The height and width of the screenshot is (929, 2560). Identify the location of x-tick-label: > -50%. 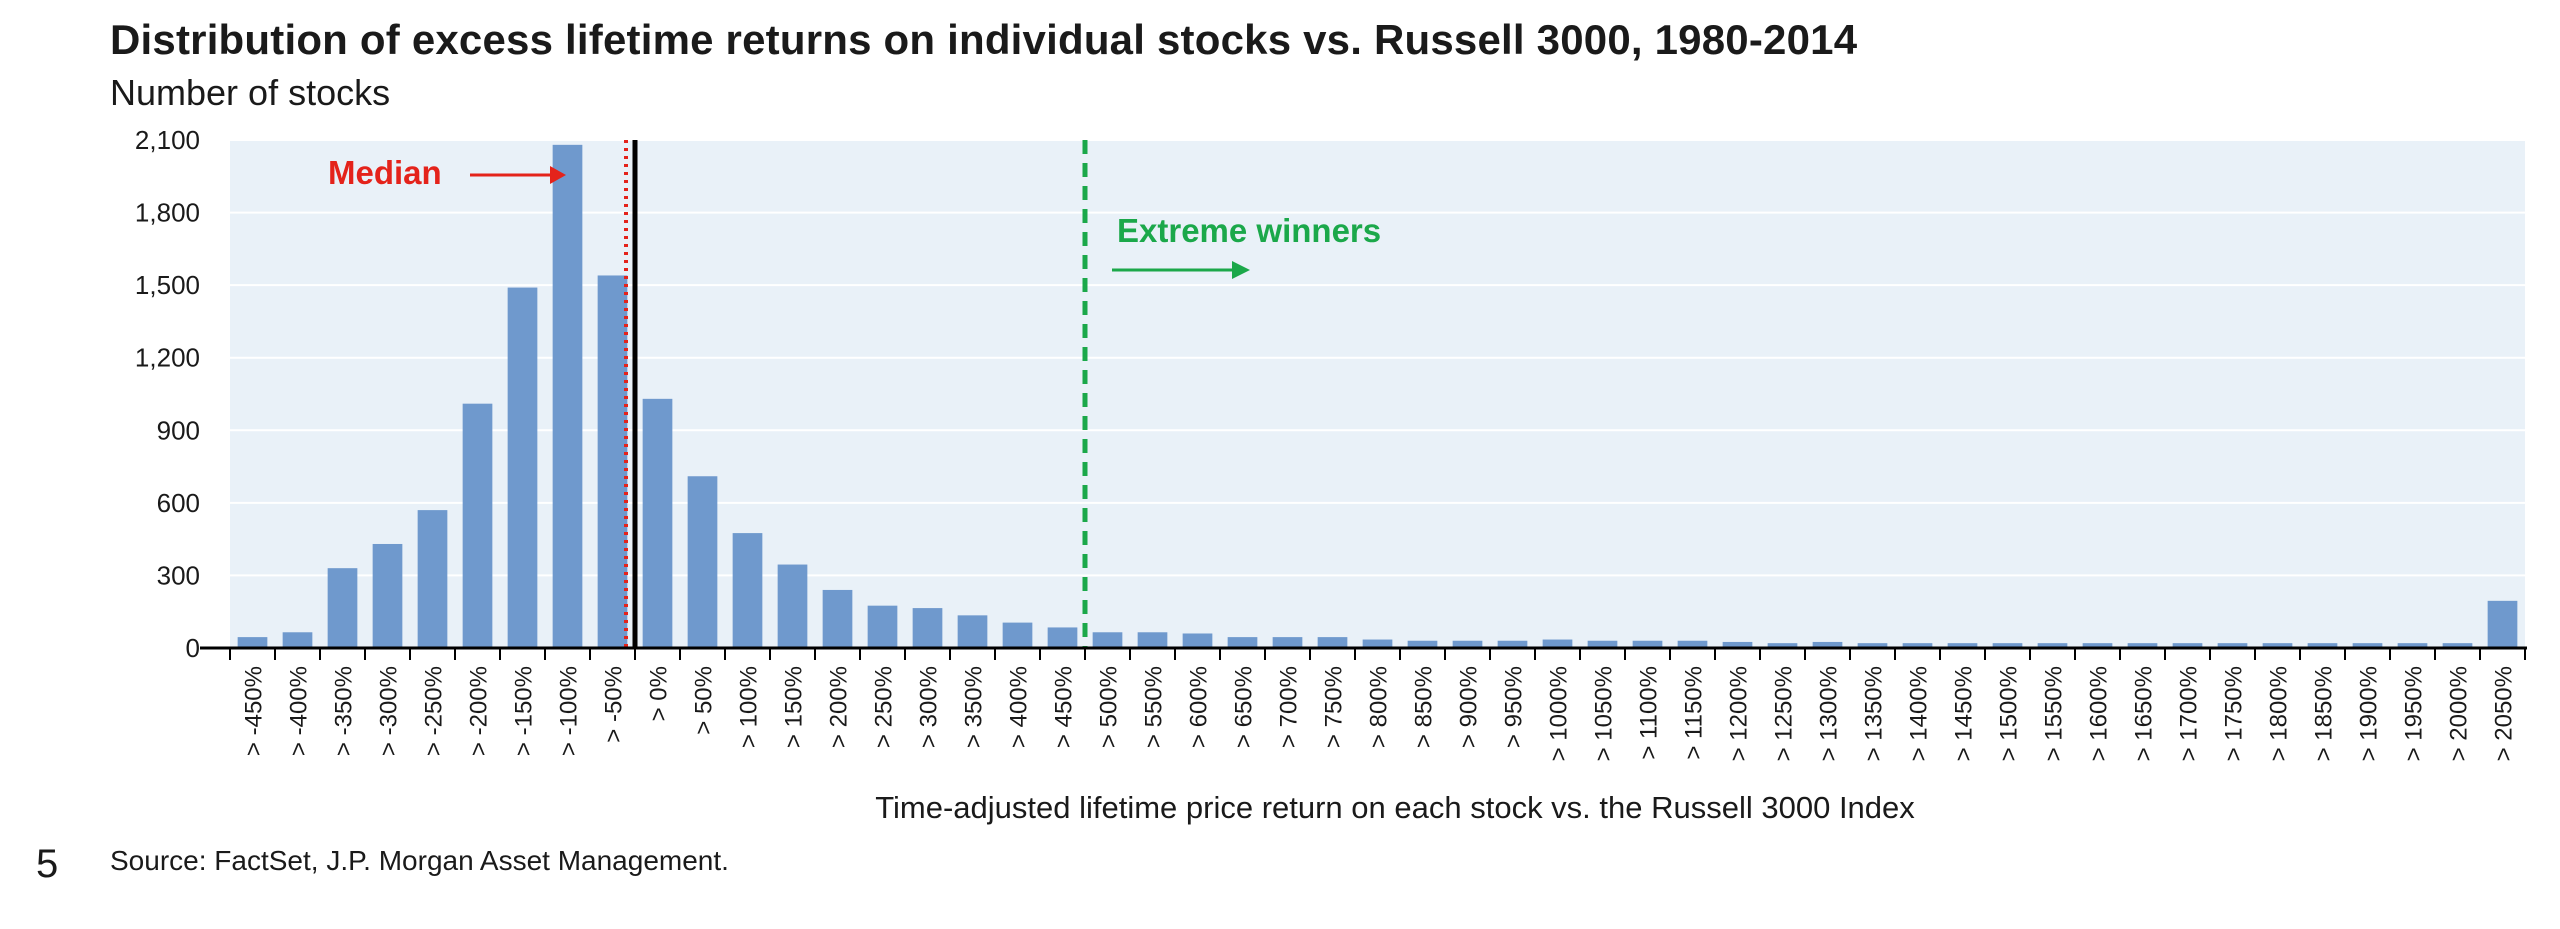
(614, 704).